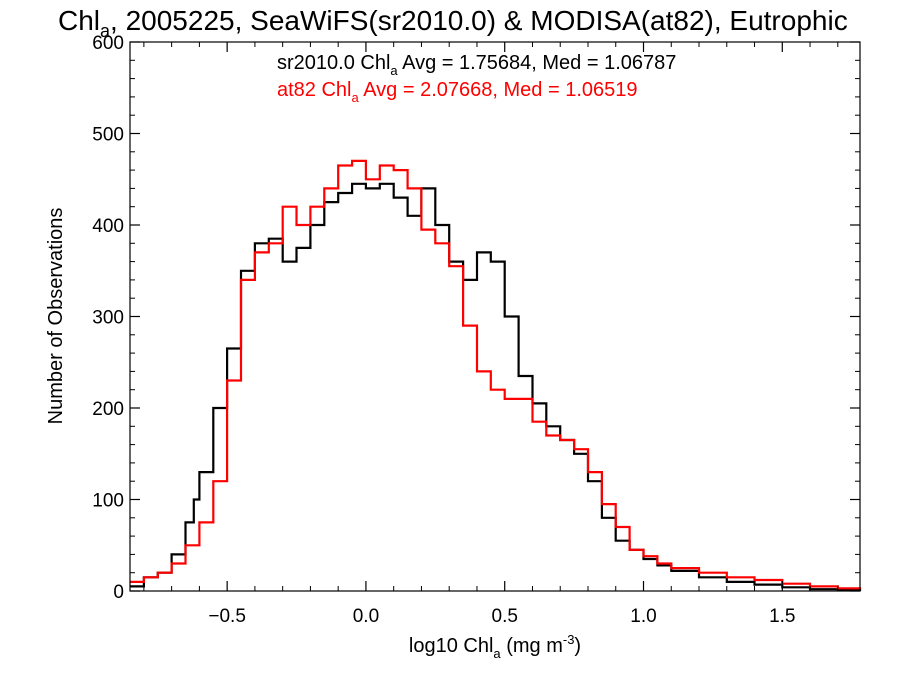  I want to click on y-tick-label: 500, so click(108, 135).